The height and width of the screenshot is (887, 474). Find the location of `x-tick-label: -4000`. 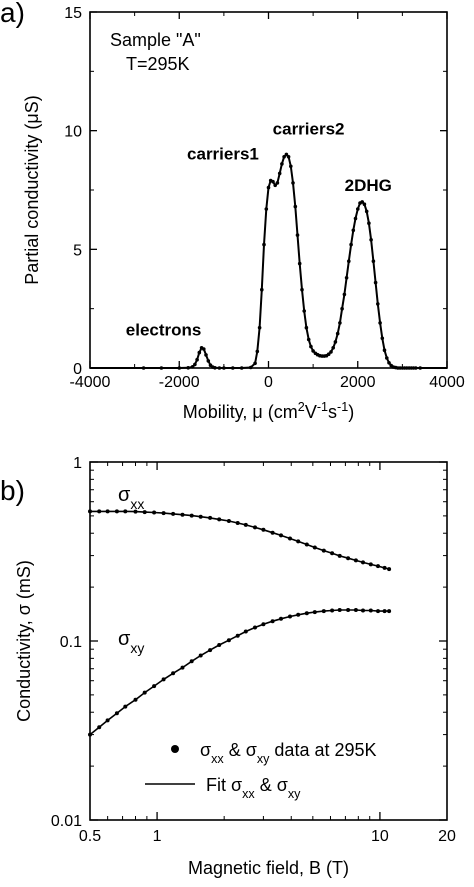

x-tick-label: -4000 is located at coordinates (90, 382).